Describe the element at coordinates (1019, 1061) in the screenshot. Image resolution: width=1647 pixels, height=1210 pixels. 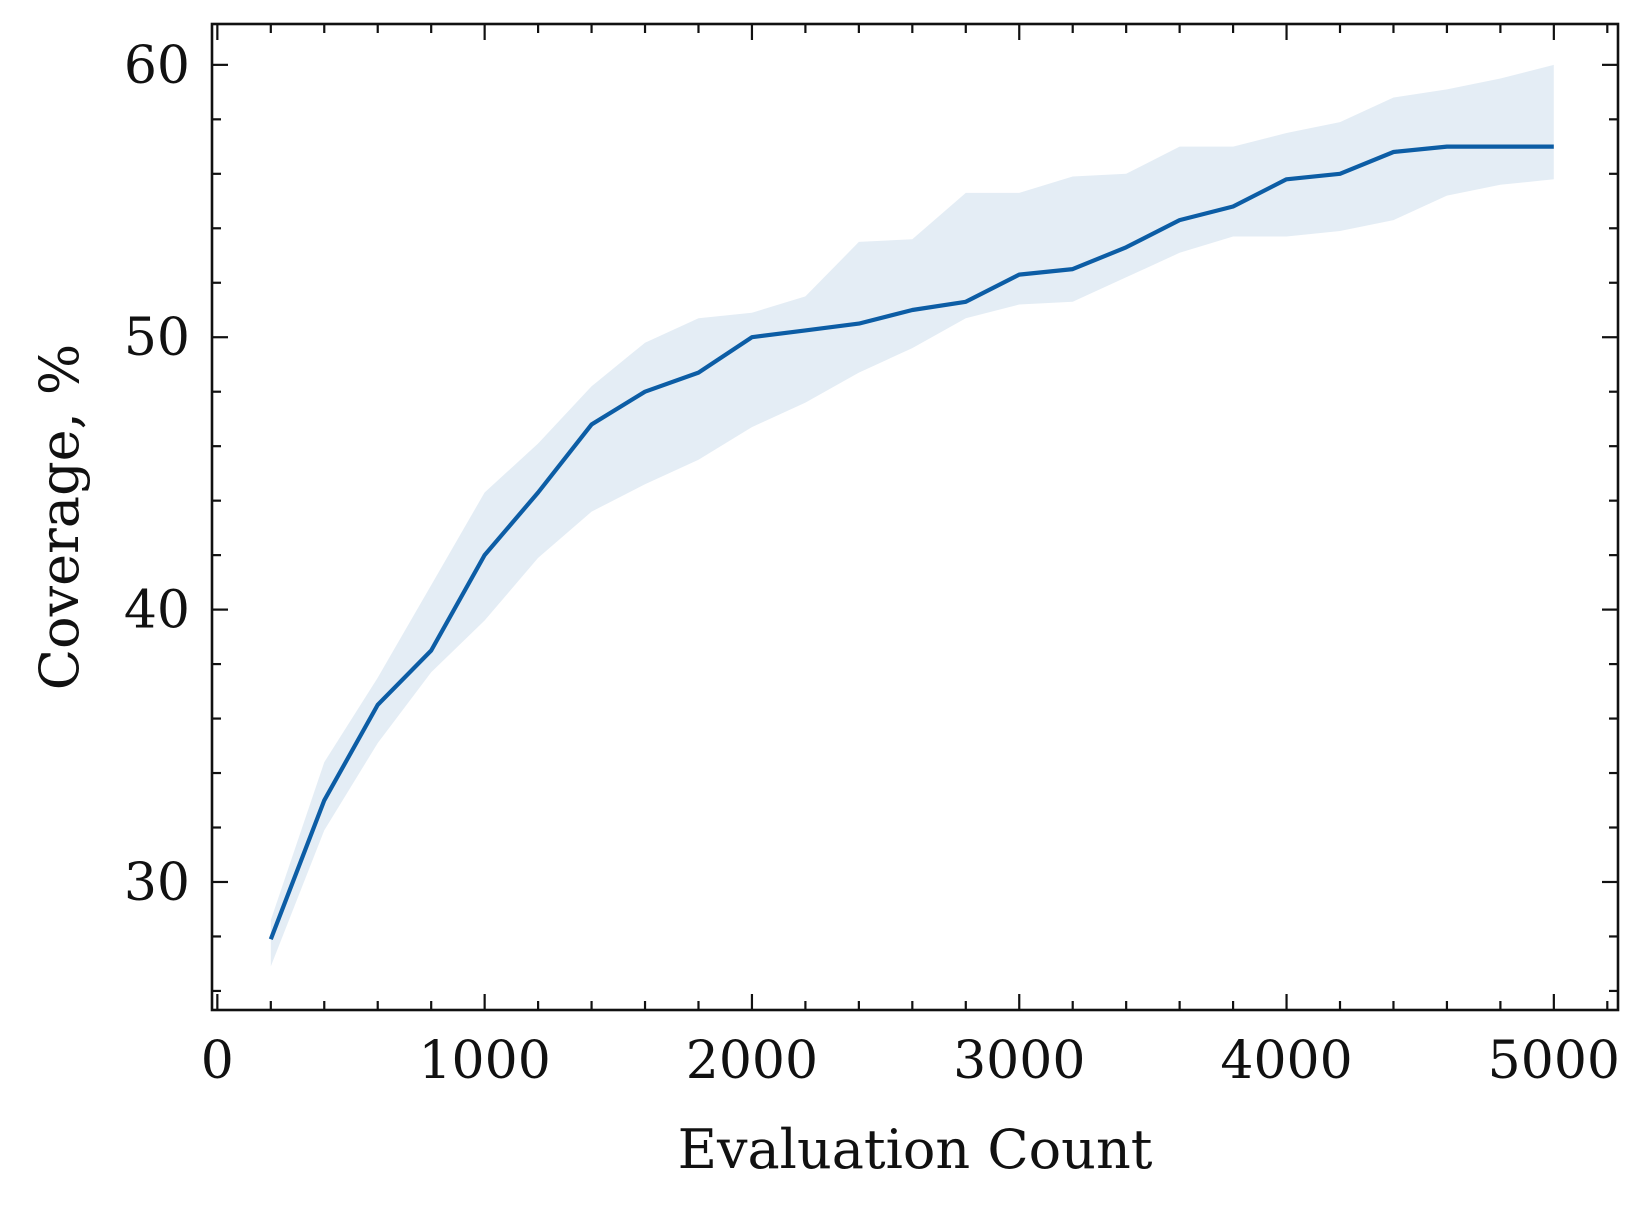
I see `x-tick-label: 3000` at that location.